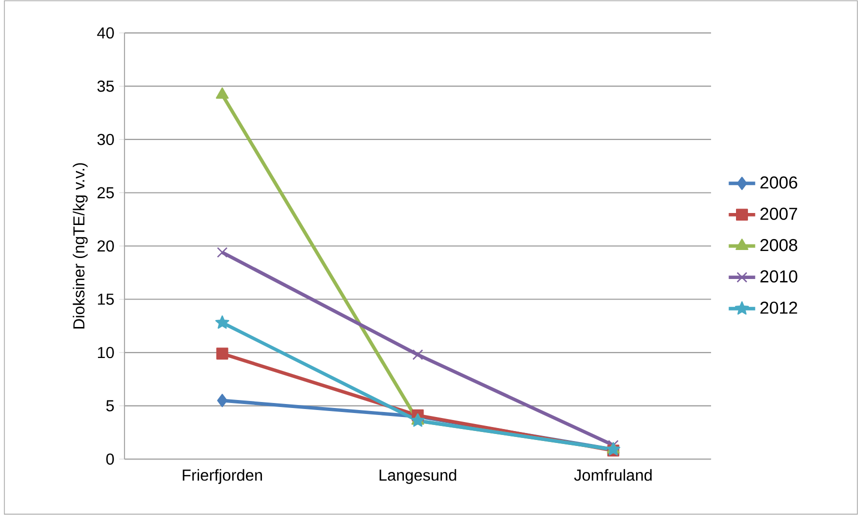  Describe the element at coordinates (110, 459) in the screenshot. I see `y-tick-label: 0` at that location.